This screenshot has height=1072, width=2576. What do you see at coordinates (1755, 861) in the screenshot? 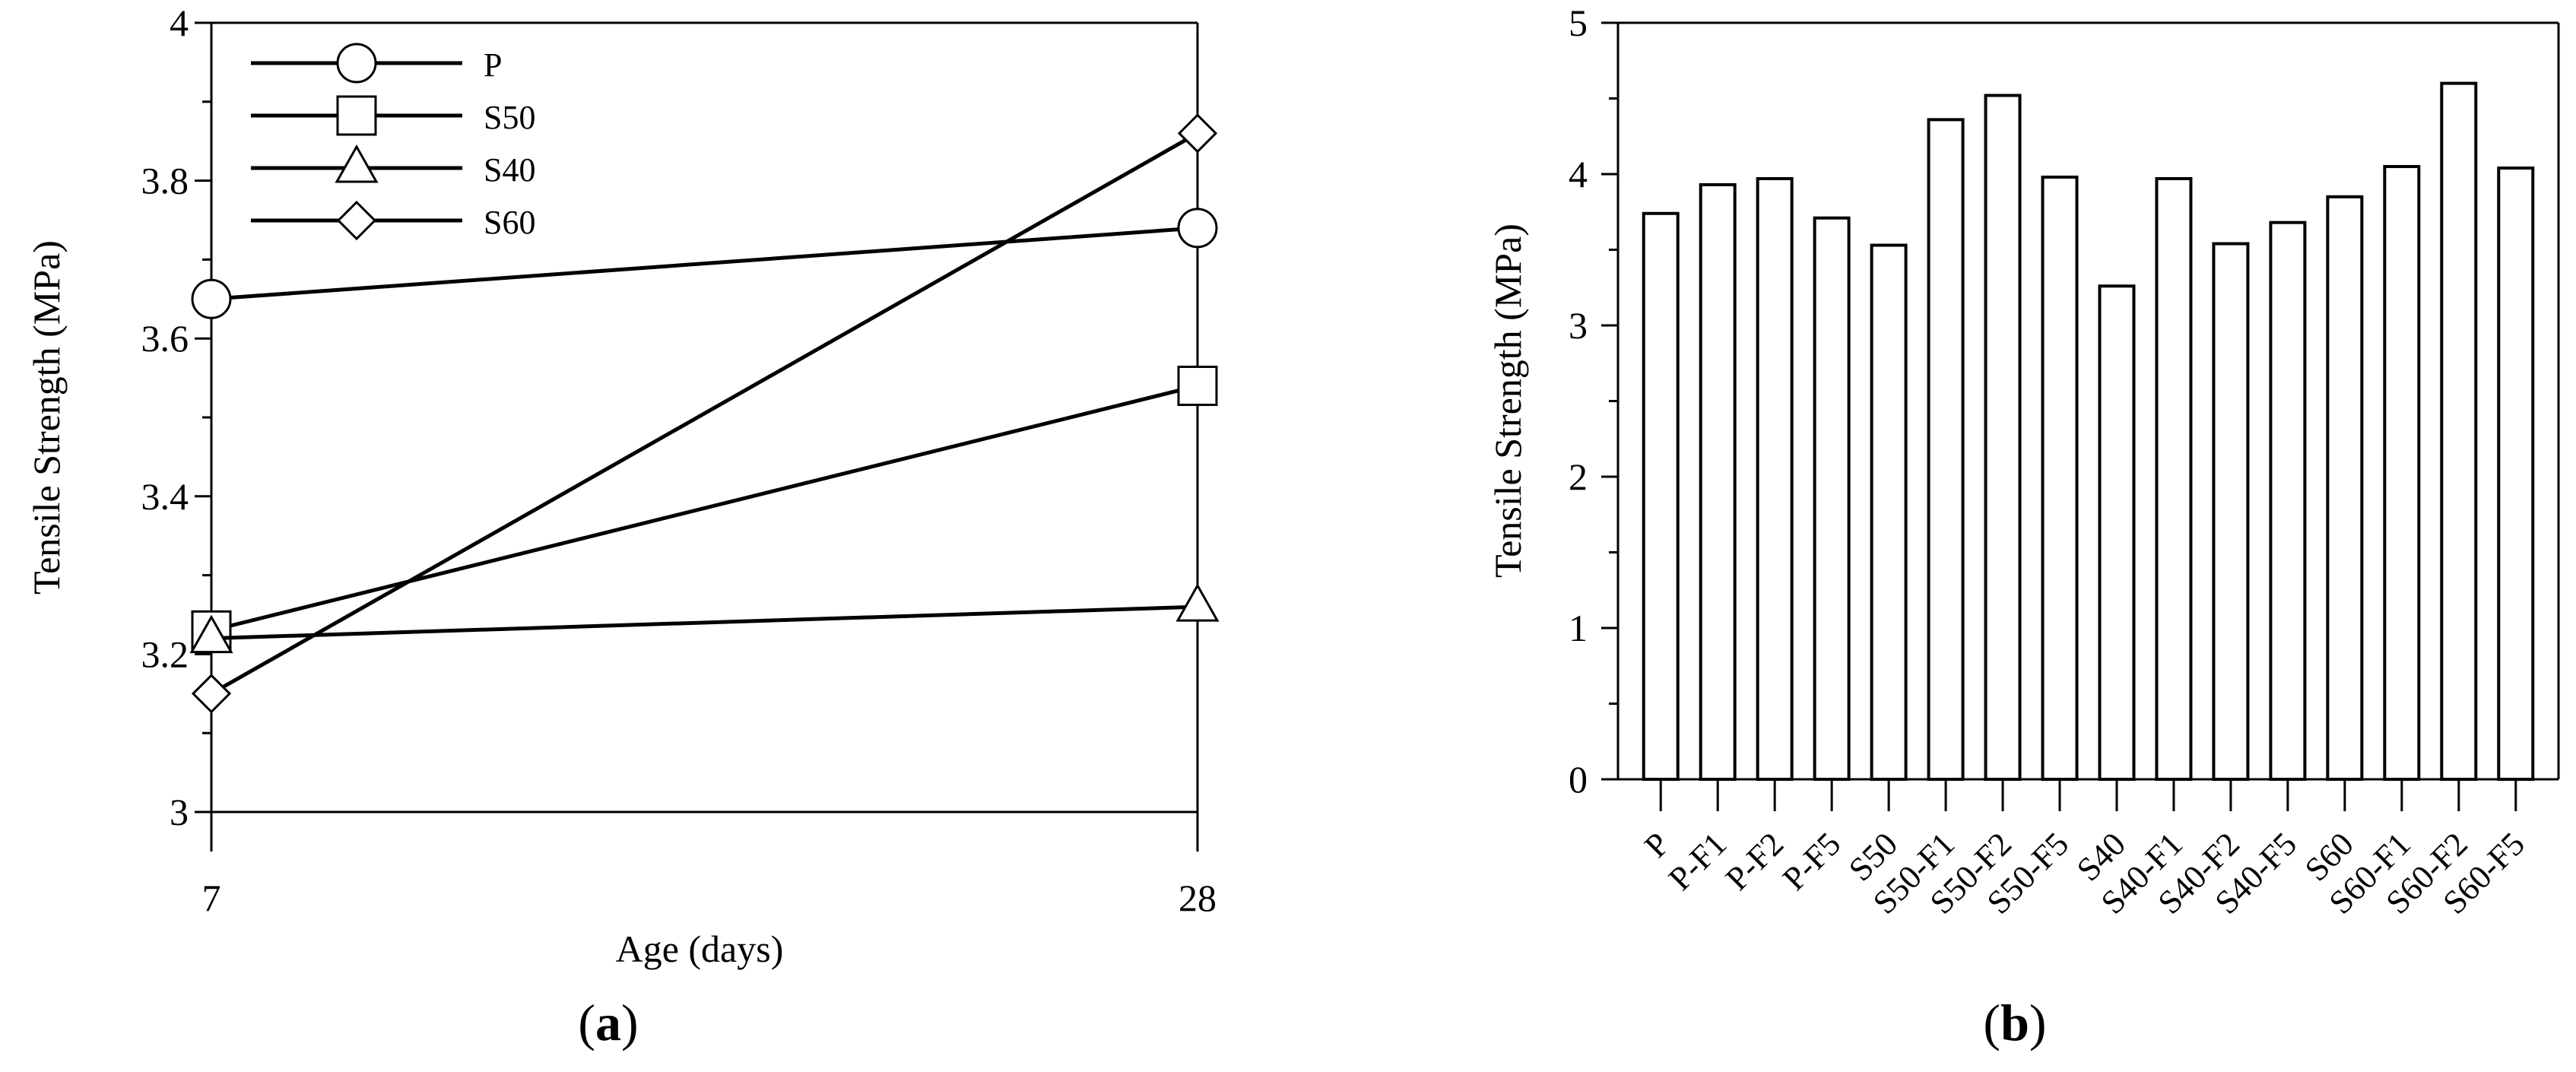
I see `x-tick-label: P-F2` at bounding box center [1755, 861].